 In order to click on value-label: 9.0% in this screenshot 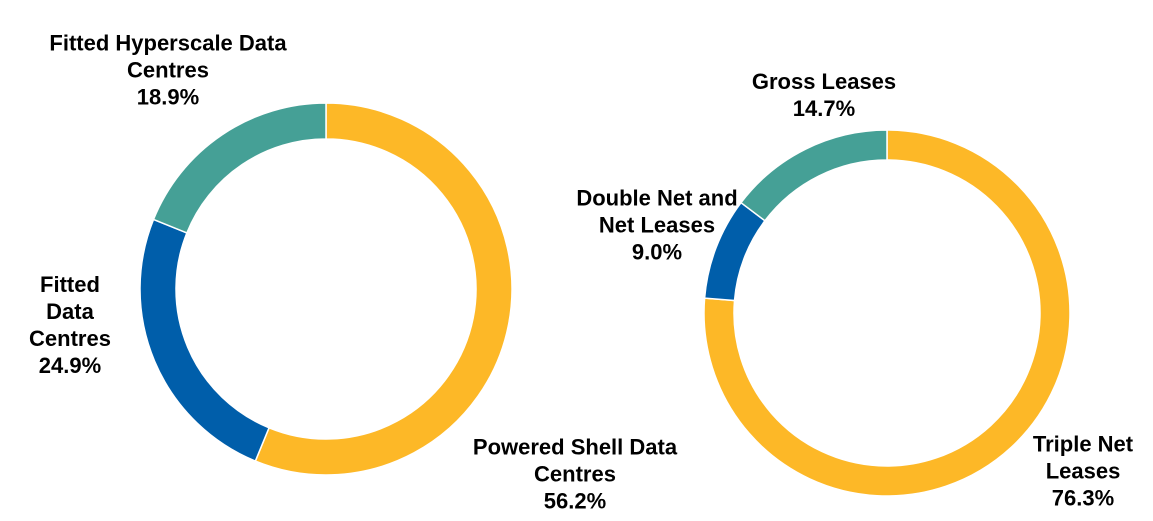, I will do `click(657, 252)`.